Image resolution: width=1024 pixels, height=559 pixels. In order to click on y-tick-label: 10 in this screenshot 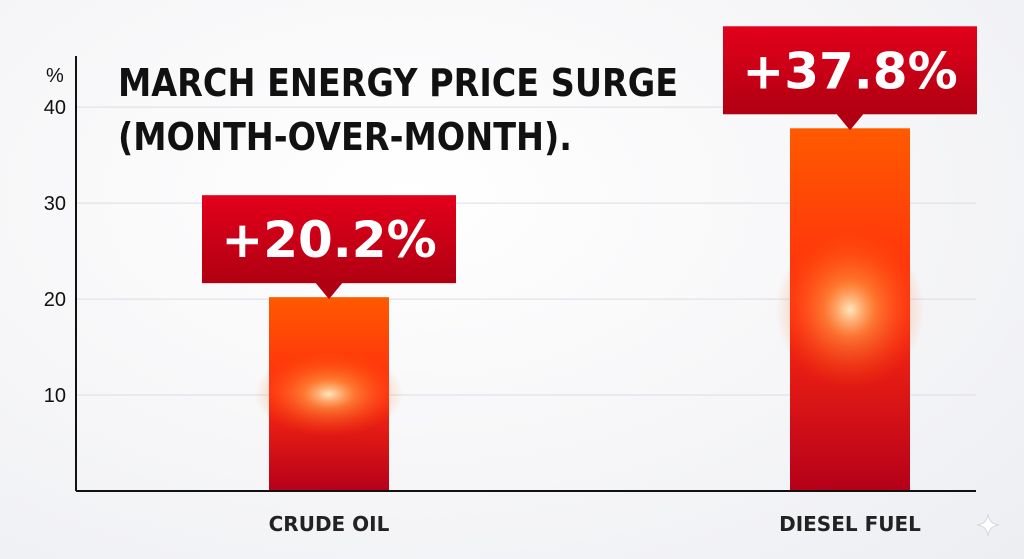, I will do `click(55, 396)`.